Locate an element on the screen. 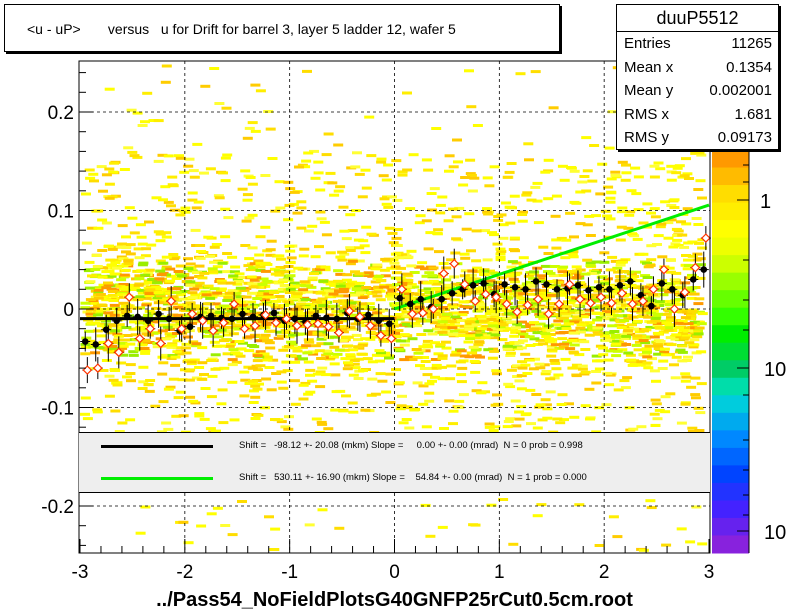  data-point-black is located at coordinates (672, 289).